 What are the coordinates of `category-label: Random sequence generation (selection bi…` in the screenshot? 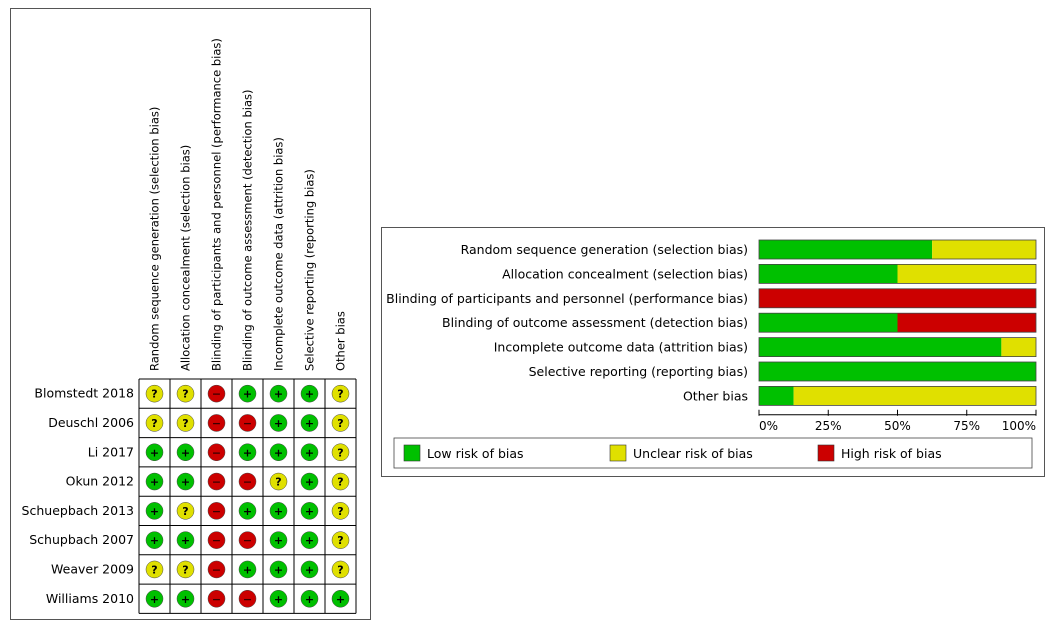 It's located at (604, 249).